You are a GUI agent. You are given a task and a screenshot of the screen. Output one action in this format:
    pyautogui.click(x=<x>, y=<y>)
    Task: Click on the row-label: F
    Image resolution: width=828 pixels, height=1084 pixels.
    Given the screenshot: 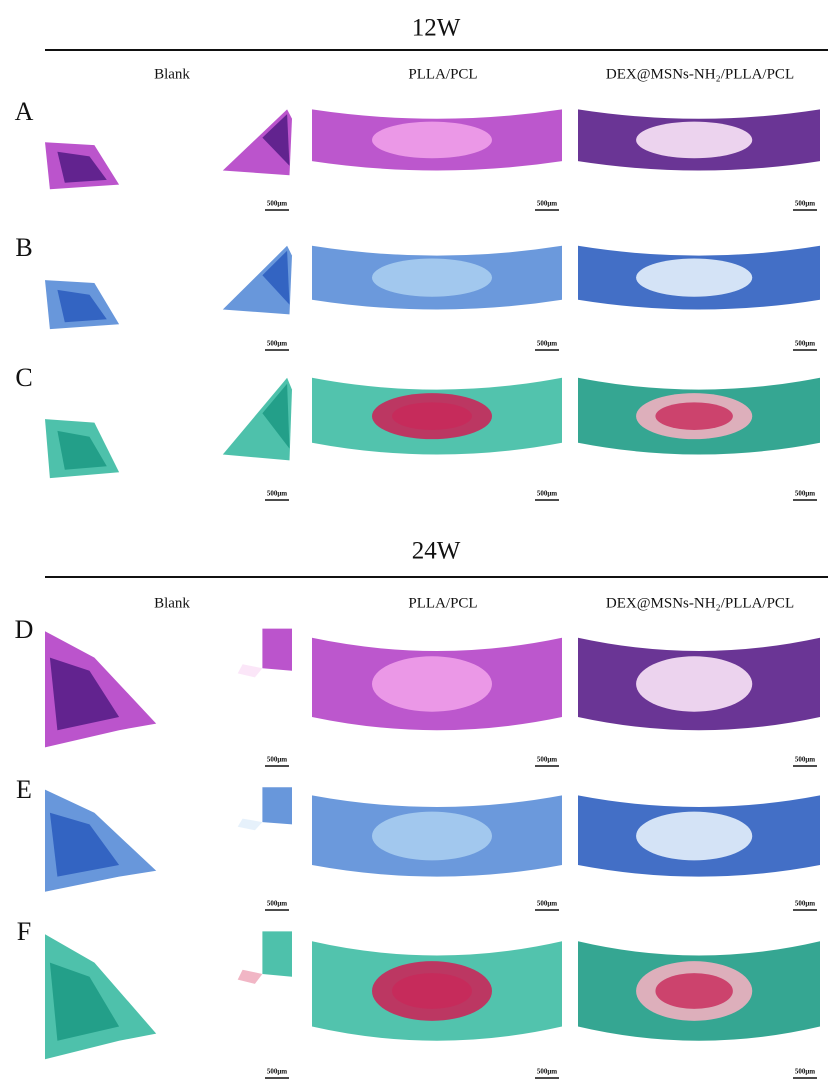 What is the action you would take?
    pyautogui.click(x=24, y=931)
    